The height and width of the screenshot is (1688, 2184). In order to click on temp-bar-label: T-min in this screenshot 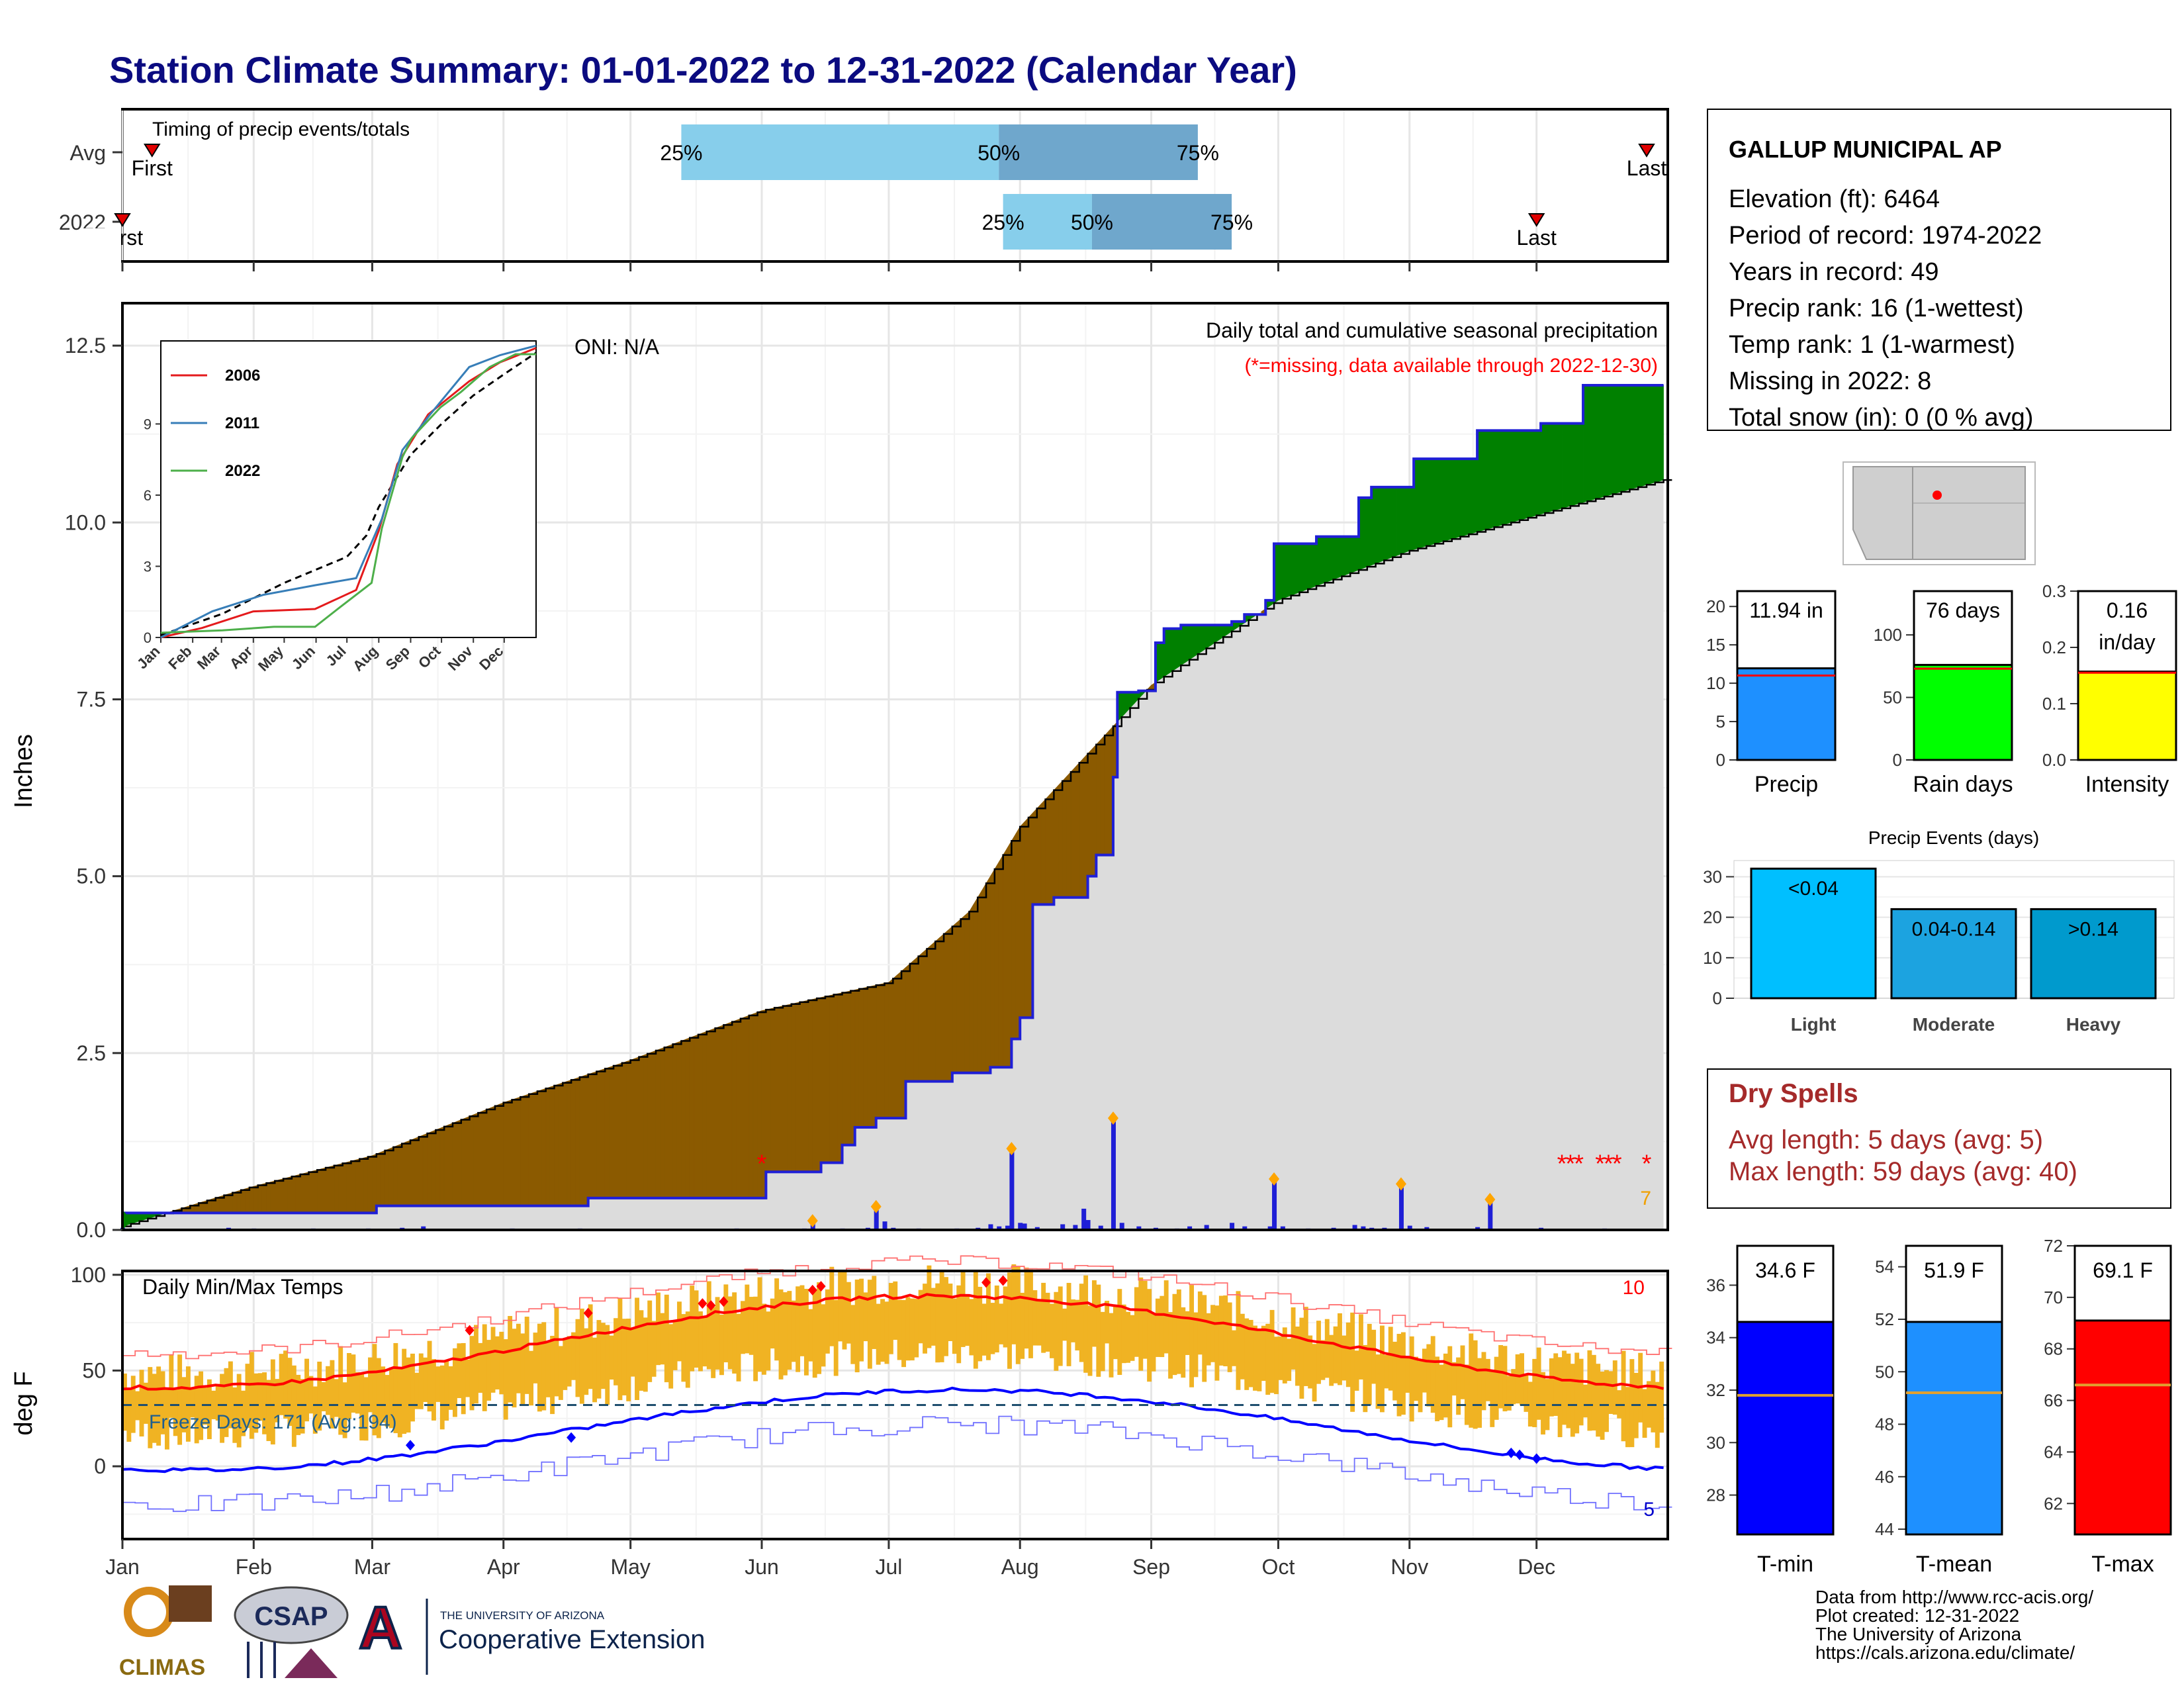, I will do `click(1785, 1564)`.